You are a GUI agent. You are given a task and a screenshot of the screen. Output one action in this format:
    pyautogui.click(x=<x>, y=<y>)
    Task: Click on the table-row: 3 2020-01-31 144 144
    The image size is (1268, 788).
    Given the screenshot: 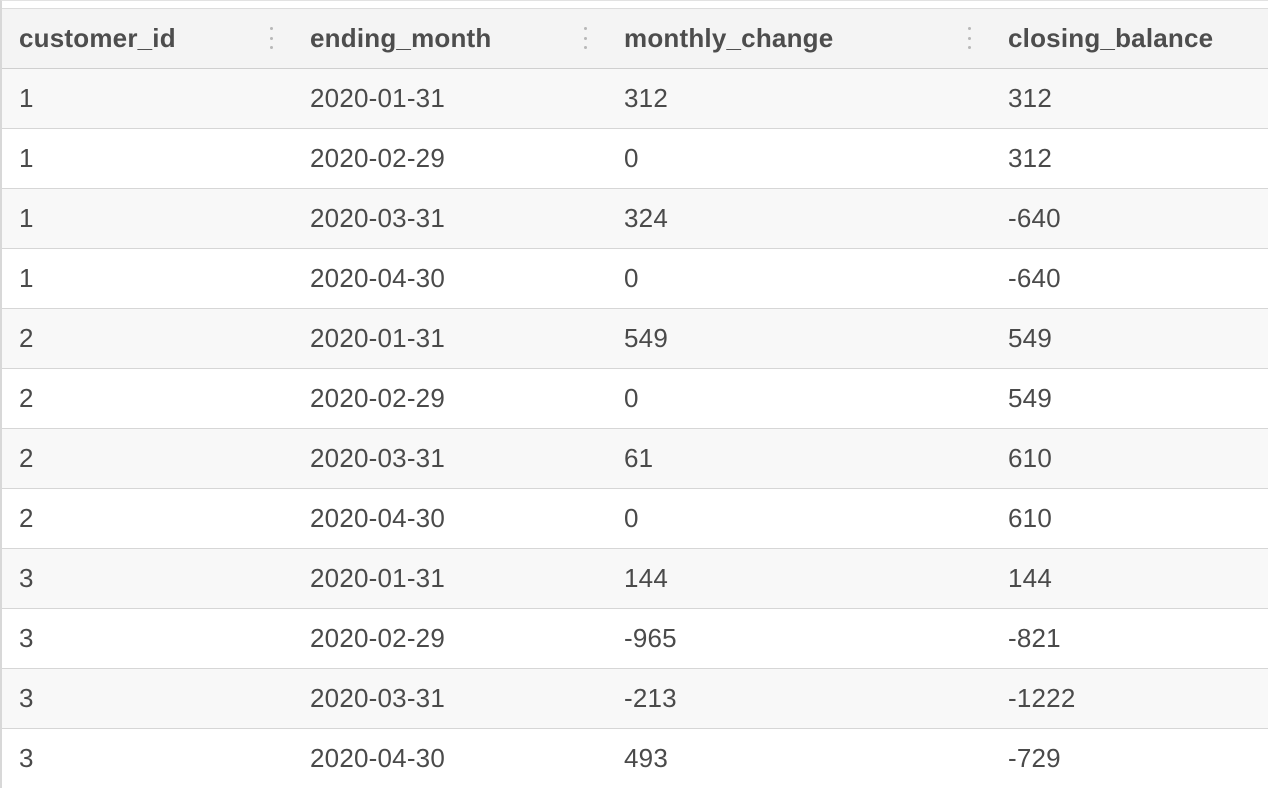 What is the action you would take?
    pyautogui.click(x=635, y=579)
    